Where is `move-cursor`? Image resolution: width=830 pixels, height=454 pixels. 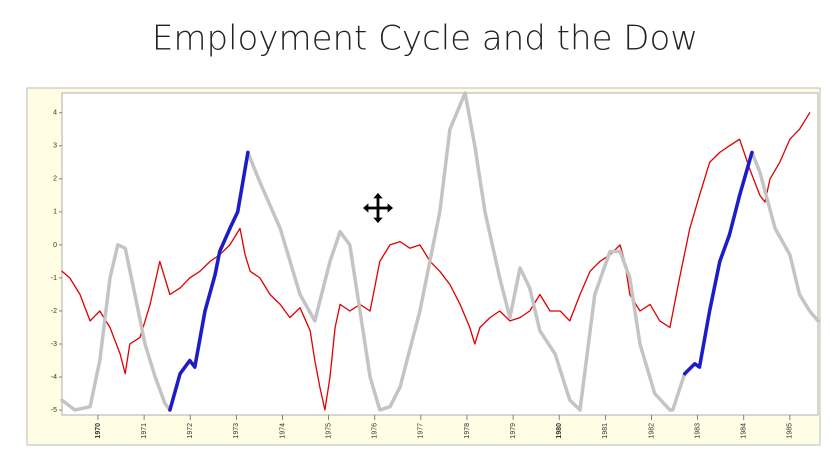
move-cursor is located at coordinates (378, 208).